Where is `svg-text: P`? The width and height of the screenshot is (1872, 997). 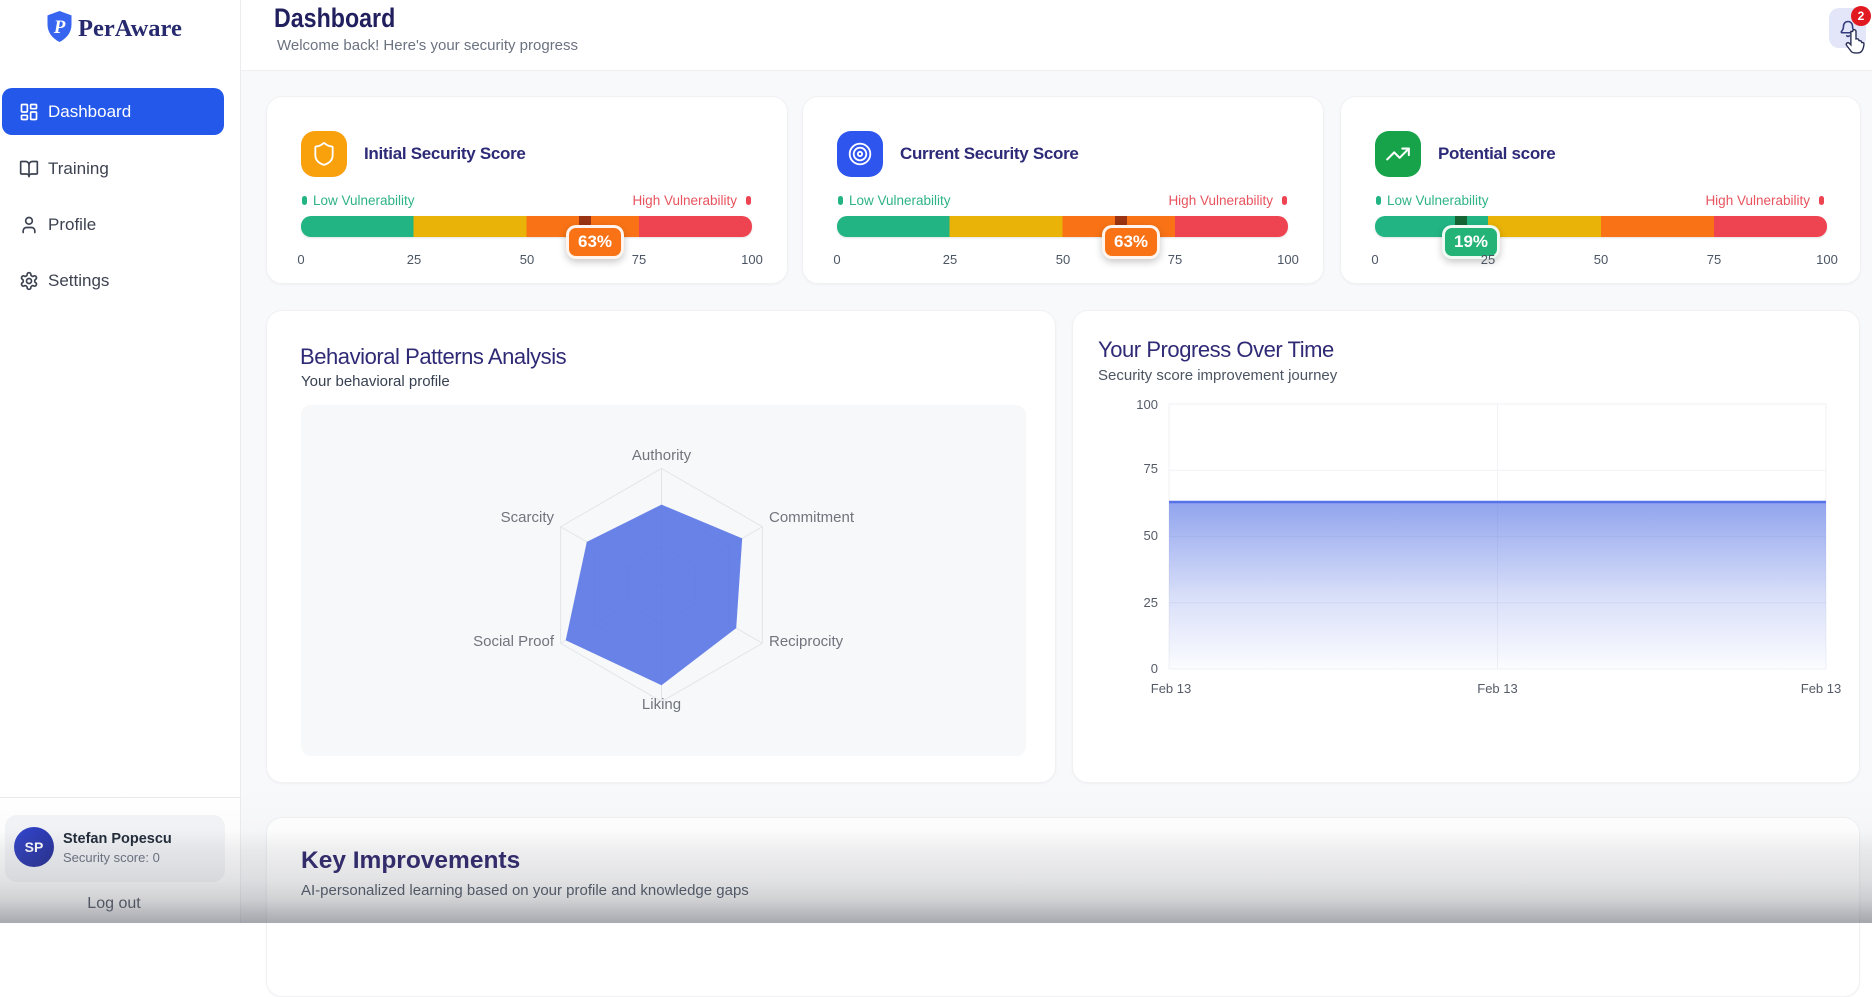
svg-text: P is located at coordinates (59, 27).